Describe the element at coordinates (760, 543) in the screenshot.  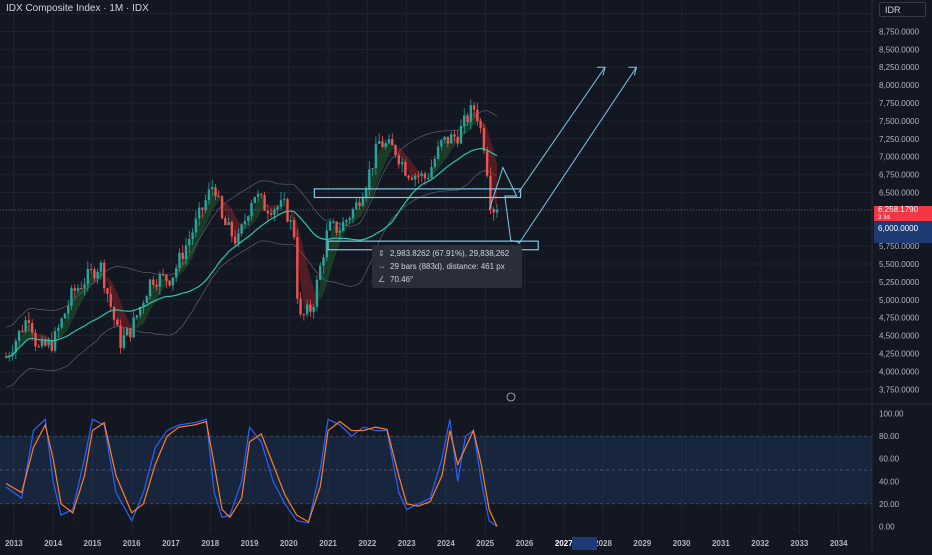
I see `time-tick-label: 2032` at that location.